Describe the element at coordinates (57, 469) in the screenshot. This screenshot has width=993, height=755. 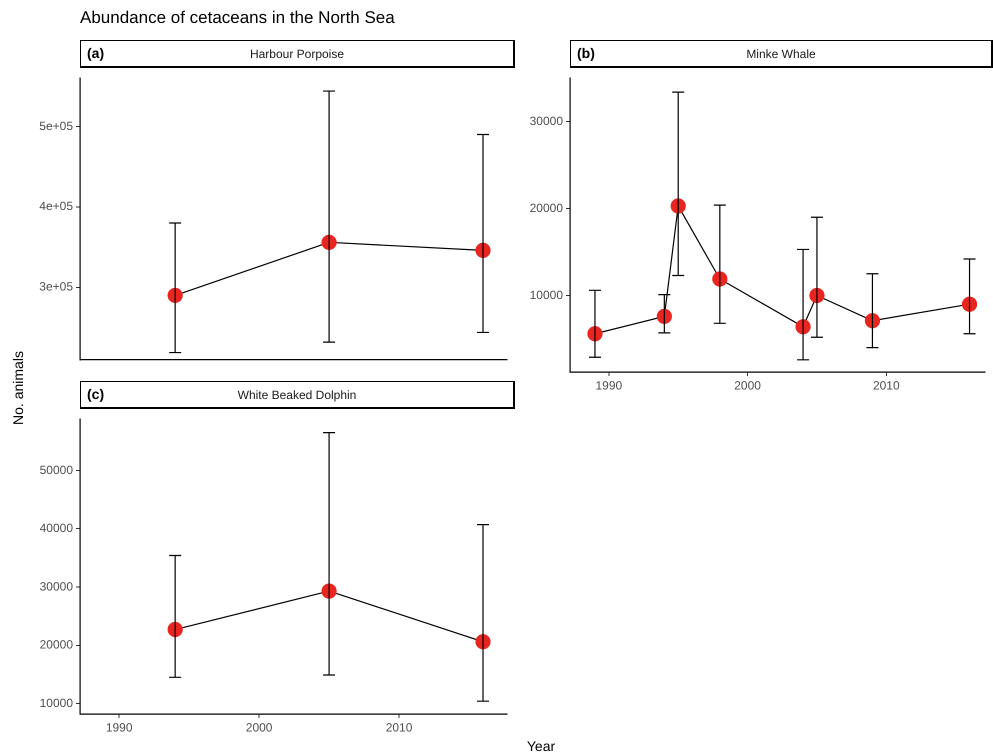
I see `y-tick-label: 50000` at that location.